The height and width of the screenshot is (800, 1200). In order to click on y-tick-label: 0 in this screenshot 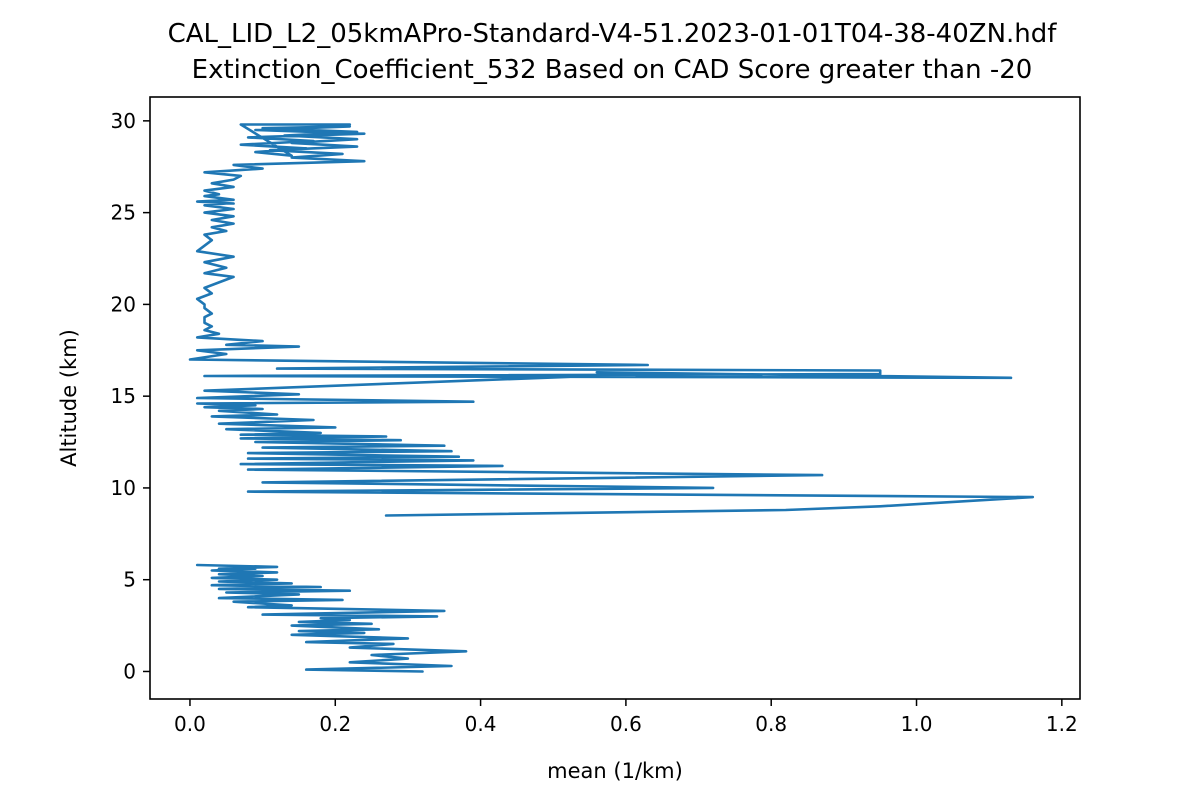, I will do `click(129, 671)`.